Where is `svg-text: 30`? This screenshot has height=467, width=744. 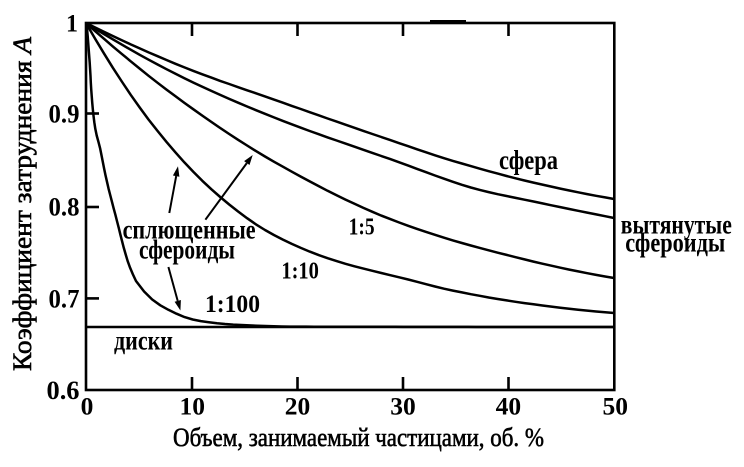
svg-text: 30 is located at coordinates (403, 406).